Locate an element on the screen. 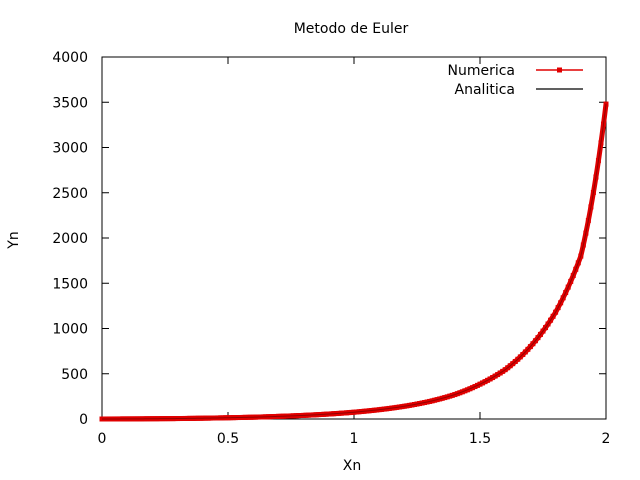  legend-label-analitica: Analitica is located at coordinates (485, 90).